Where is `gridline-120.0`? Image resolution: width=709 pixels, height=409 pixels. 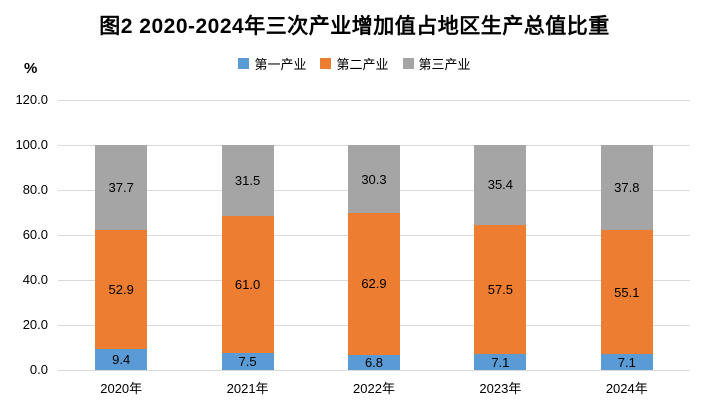 gridline-120.0 is located at coordinates (374, 100).